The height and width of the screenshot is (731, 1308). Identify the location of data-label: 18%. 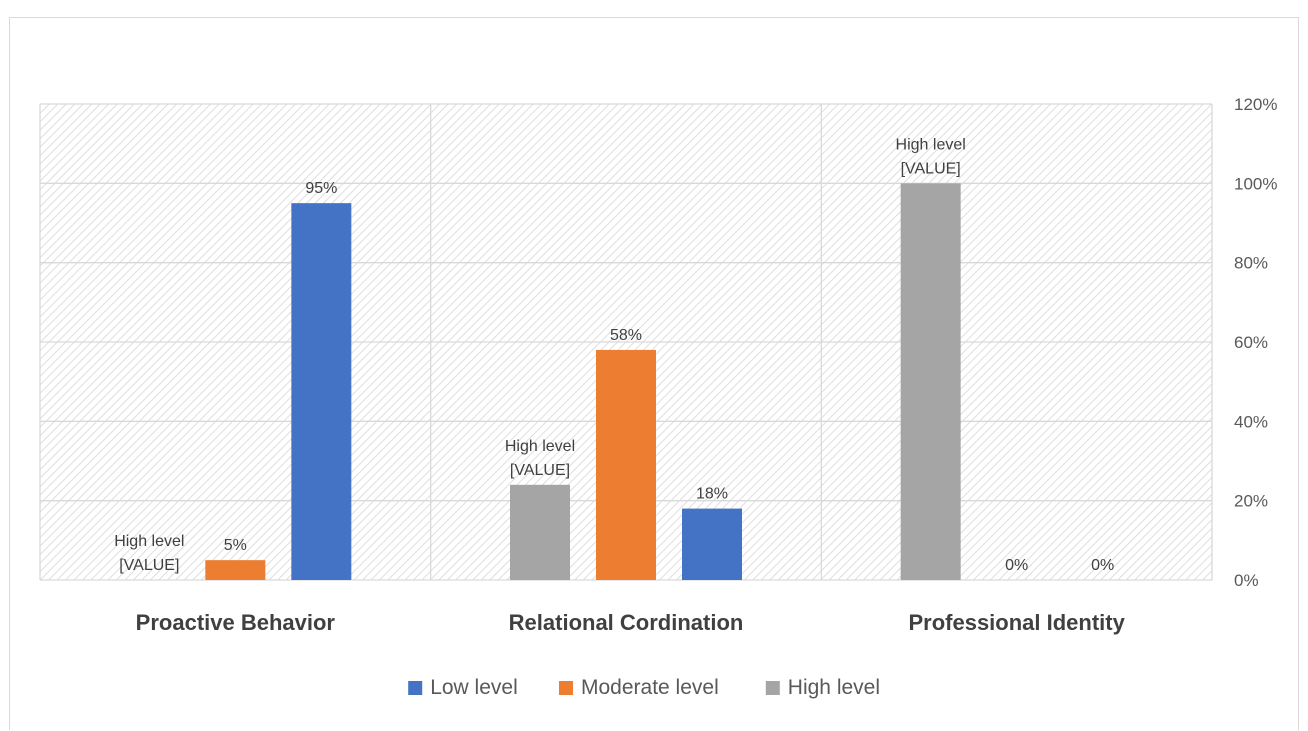
(712, 494).